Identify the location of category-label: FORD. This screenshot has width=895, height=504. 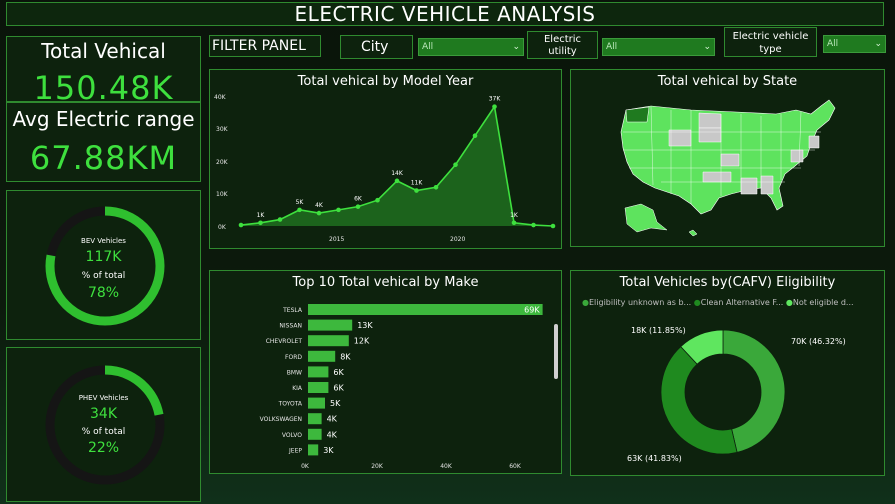
(293, 357).